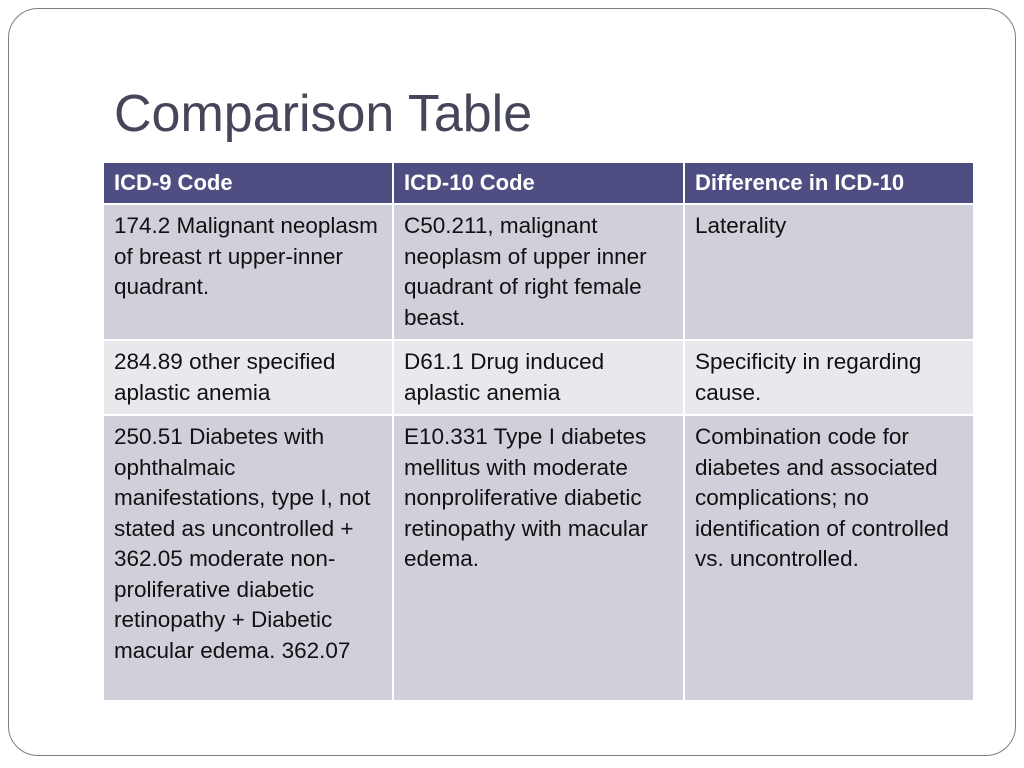 Image resolution: width=1024 pixels, height=768 pixels. What do you see at coordinates (829, 183) in the screenshot?
I see `header-difference: Difference in ICD-10` at bounding box center [829, 183].